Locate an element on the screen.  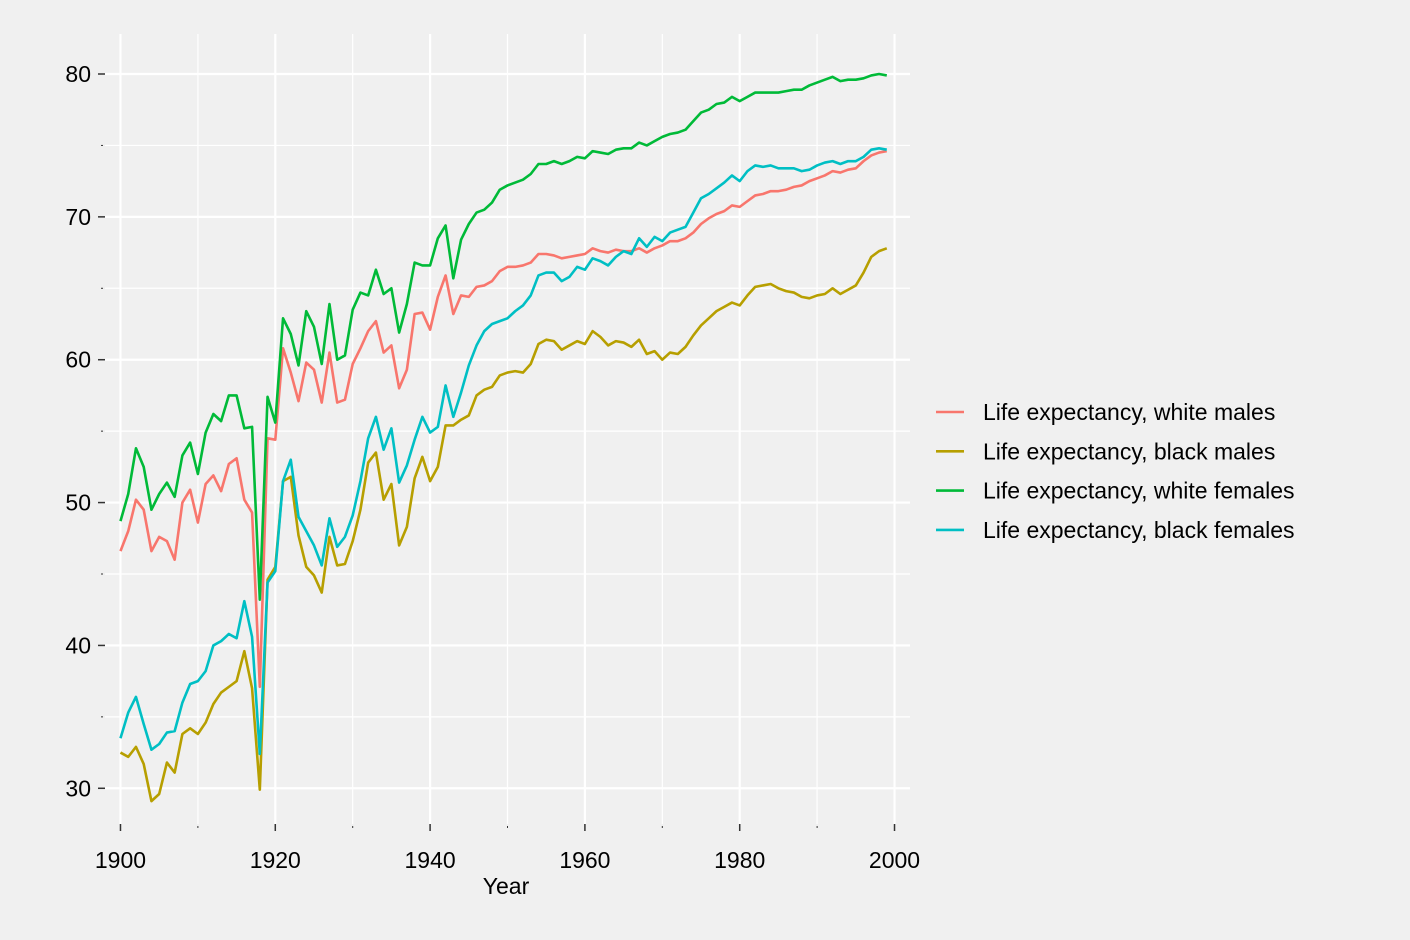
legend-label-2: Life expectancy, black males is located at coordinates (1129, 451).